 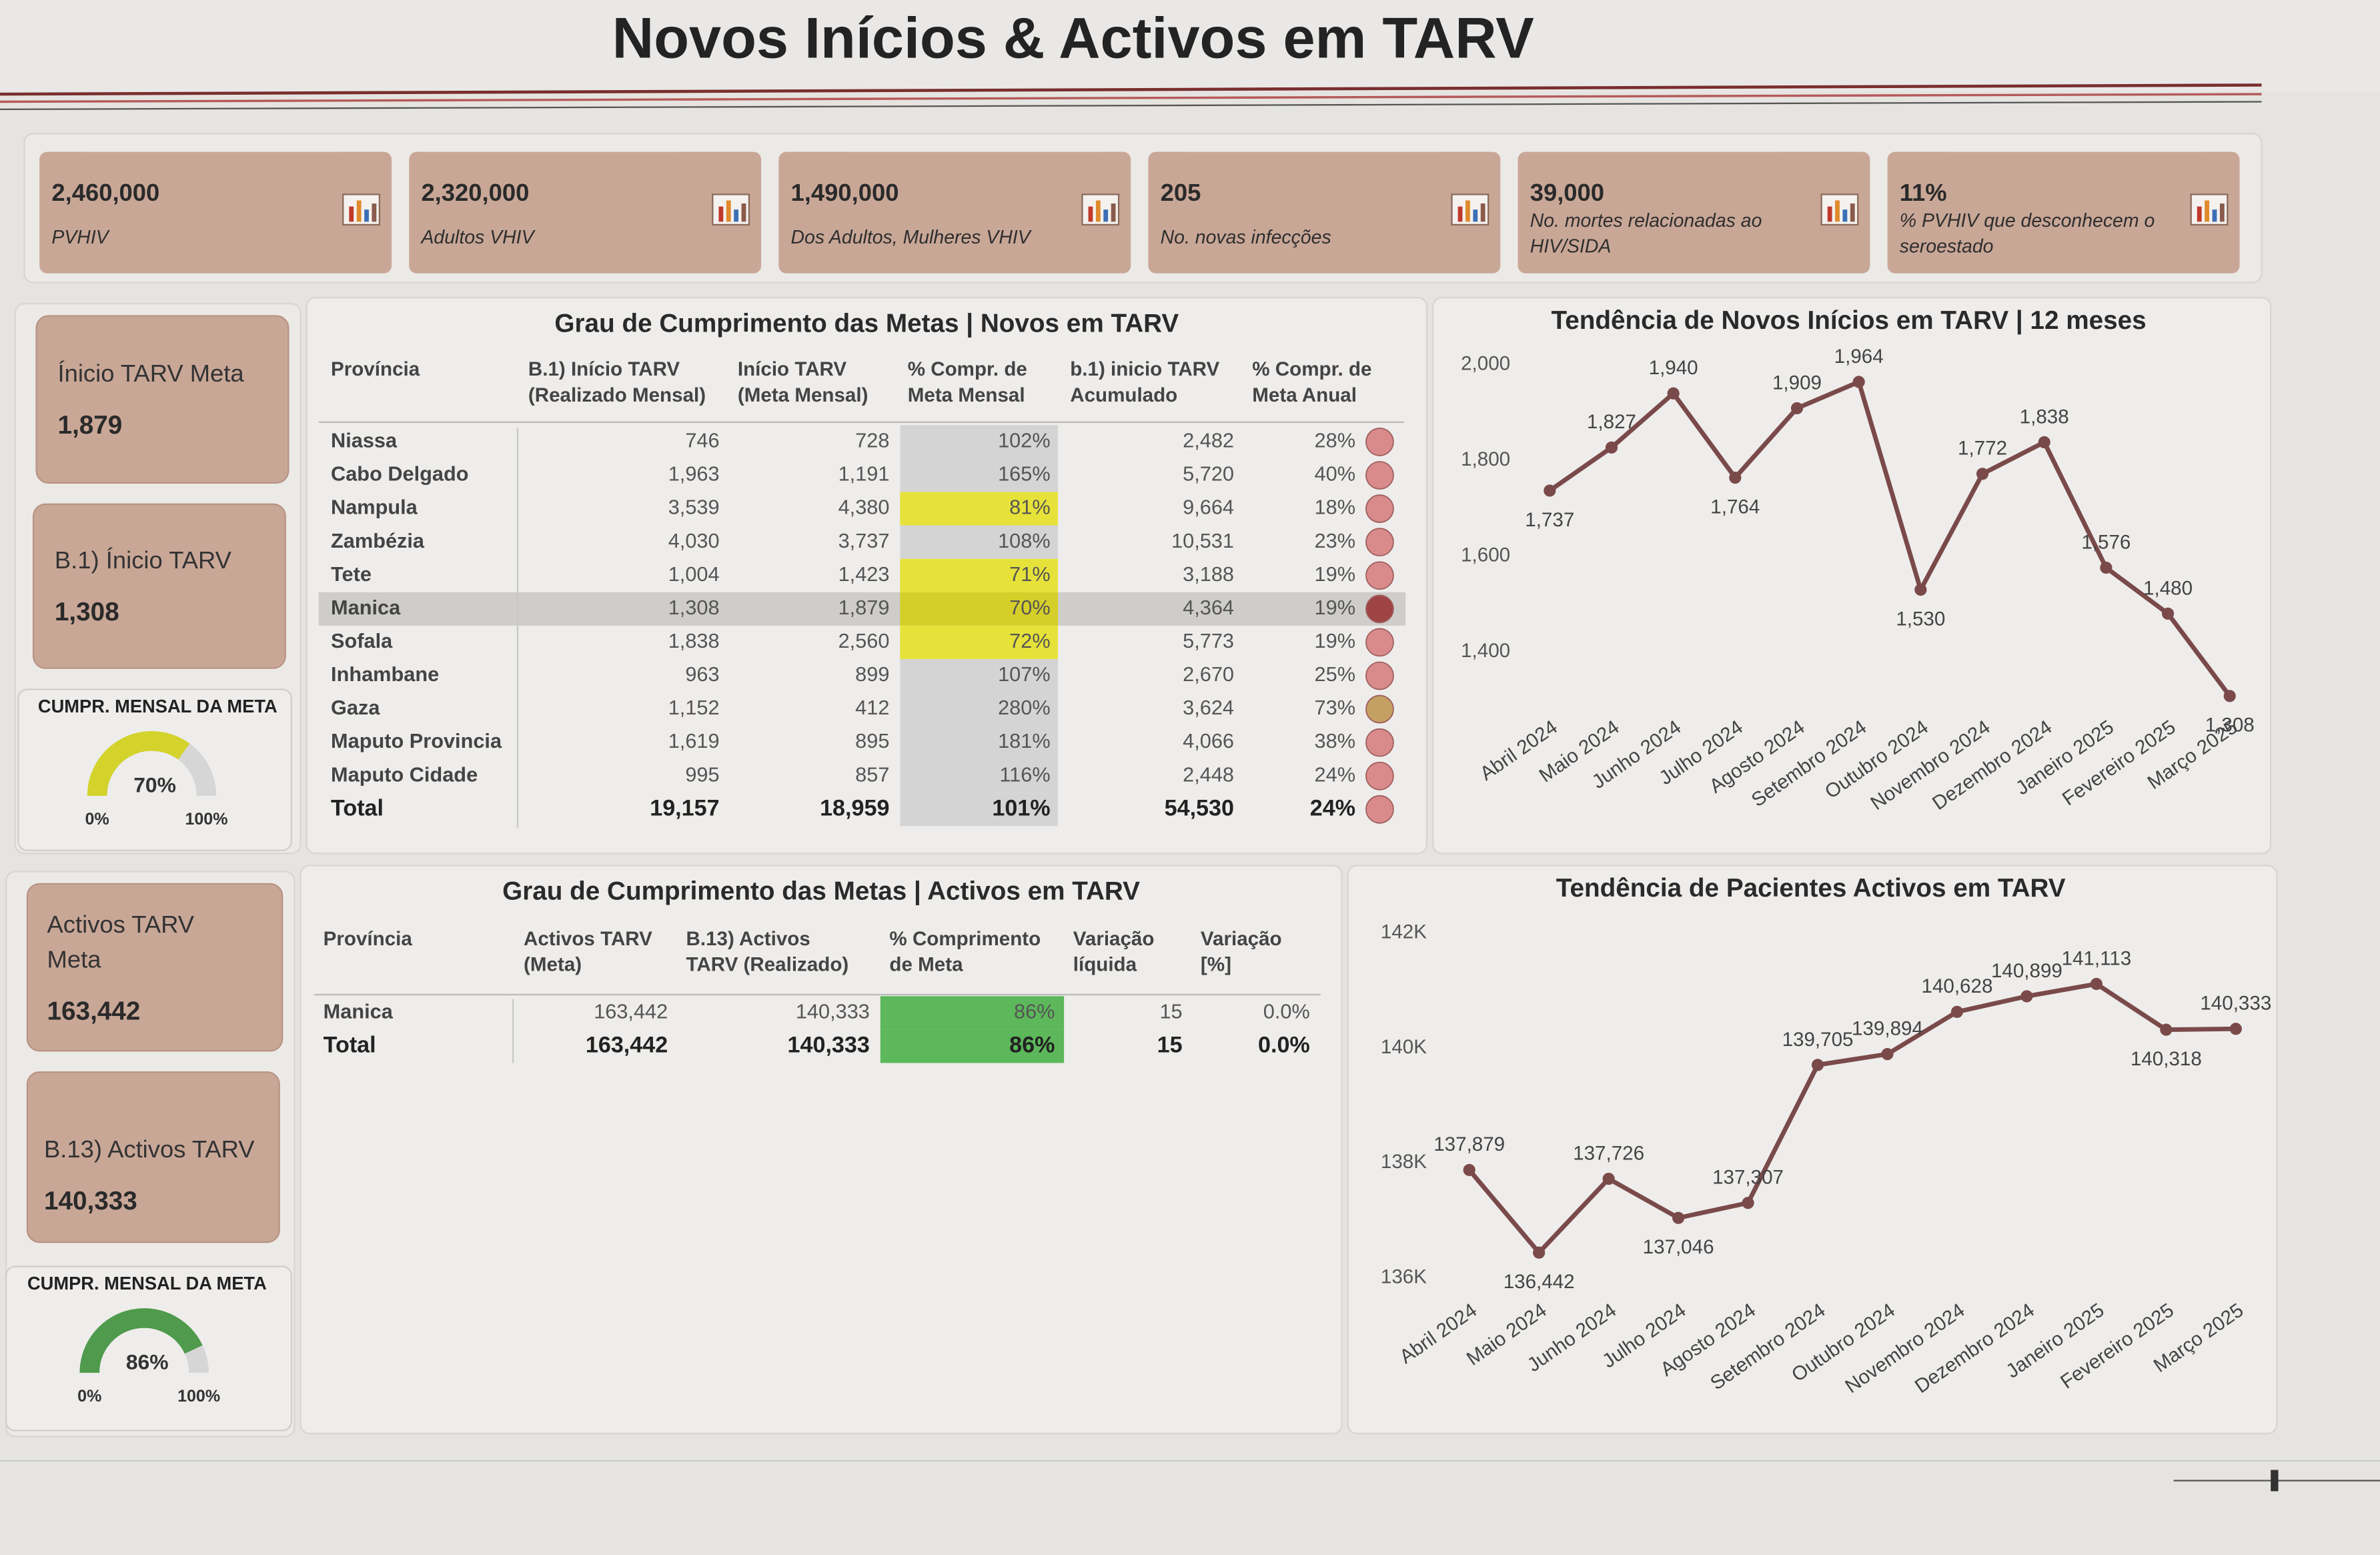 What do you see at coordinates (1404, 1277) in the screenshot?
I see `y-tick-label: 136K` at bounding box center [1404, 1277].